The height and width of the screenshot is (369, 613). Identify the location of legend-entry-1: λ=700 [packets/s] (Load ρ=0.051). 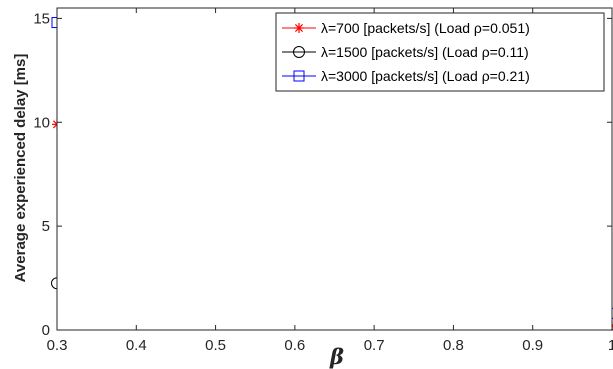
(406, 28).